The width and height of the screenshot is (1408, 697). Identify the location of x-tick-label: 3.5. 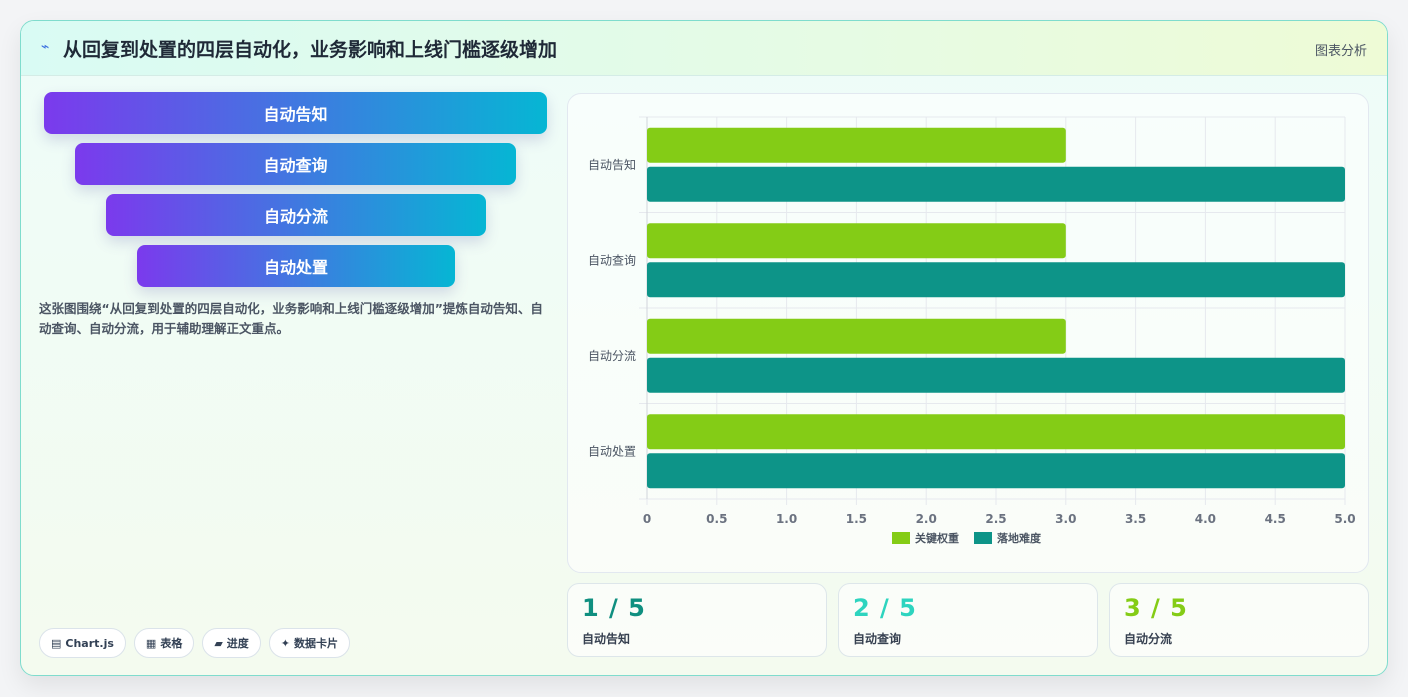
(1135, 519).